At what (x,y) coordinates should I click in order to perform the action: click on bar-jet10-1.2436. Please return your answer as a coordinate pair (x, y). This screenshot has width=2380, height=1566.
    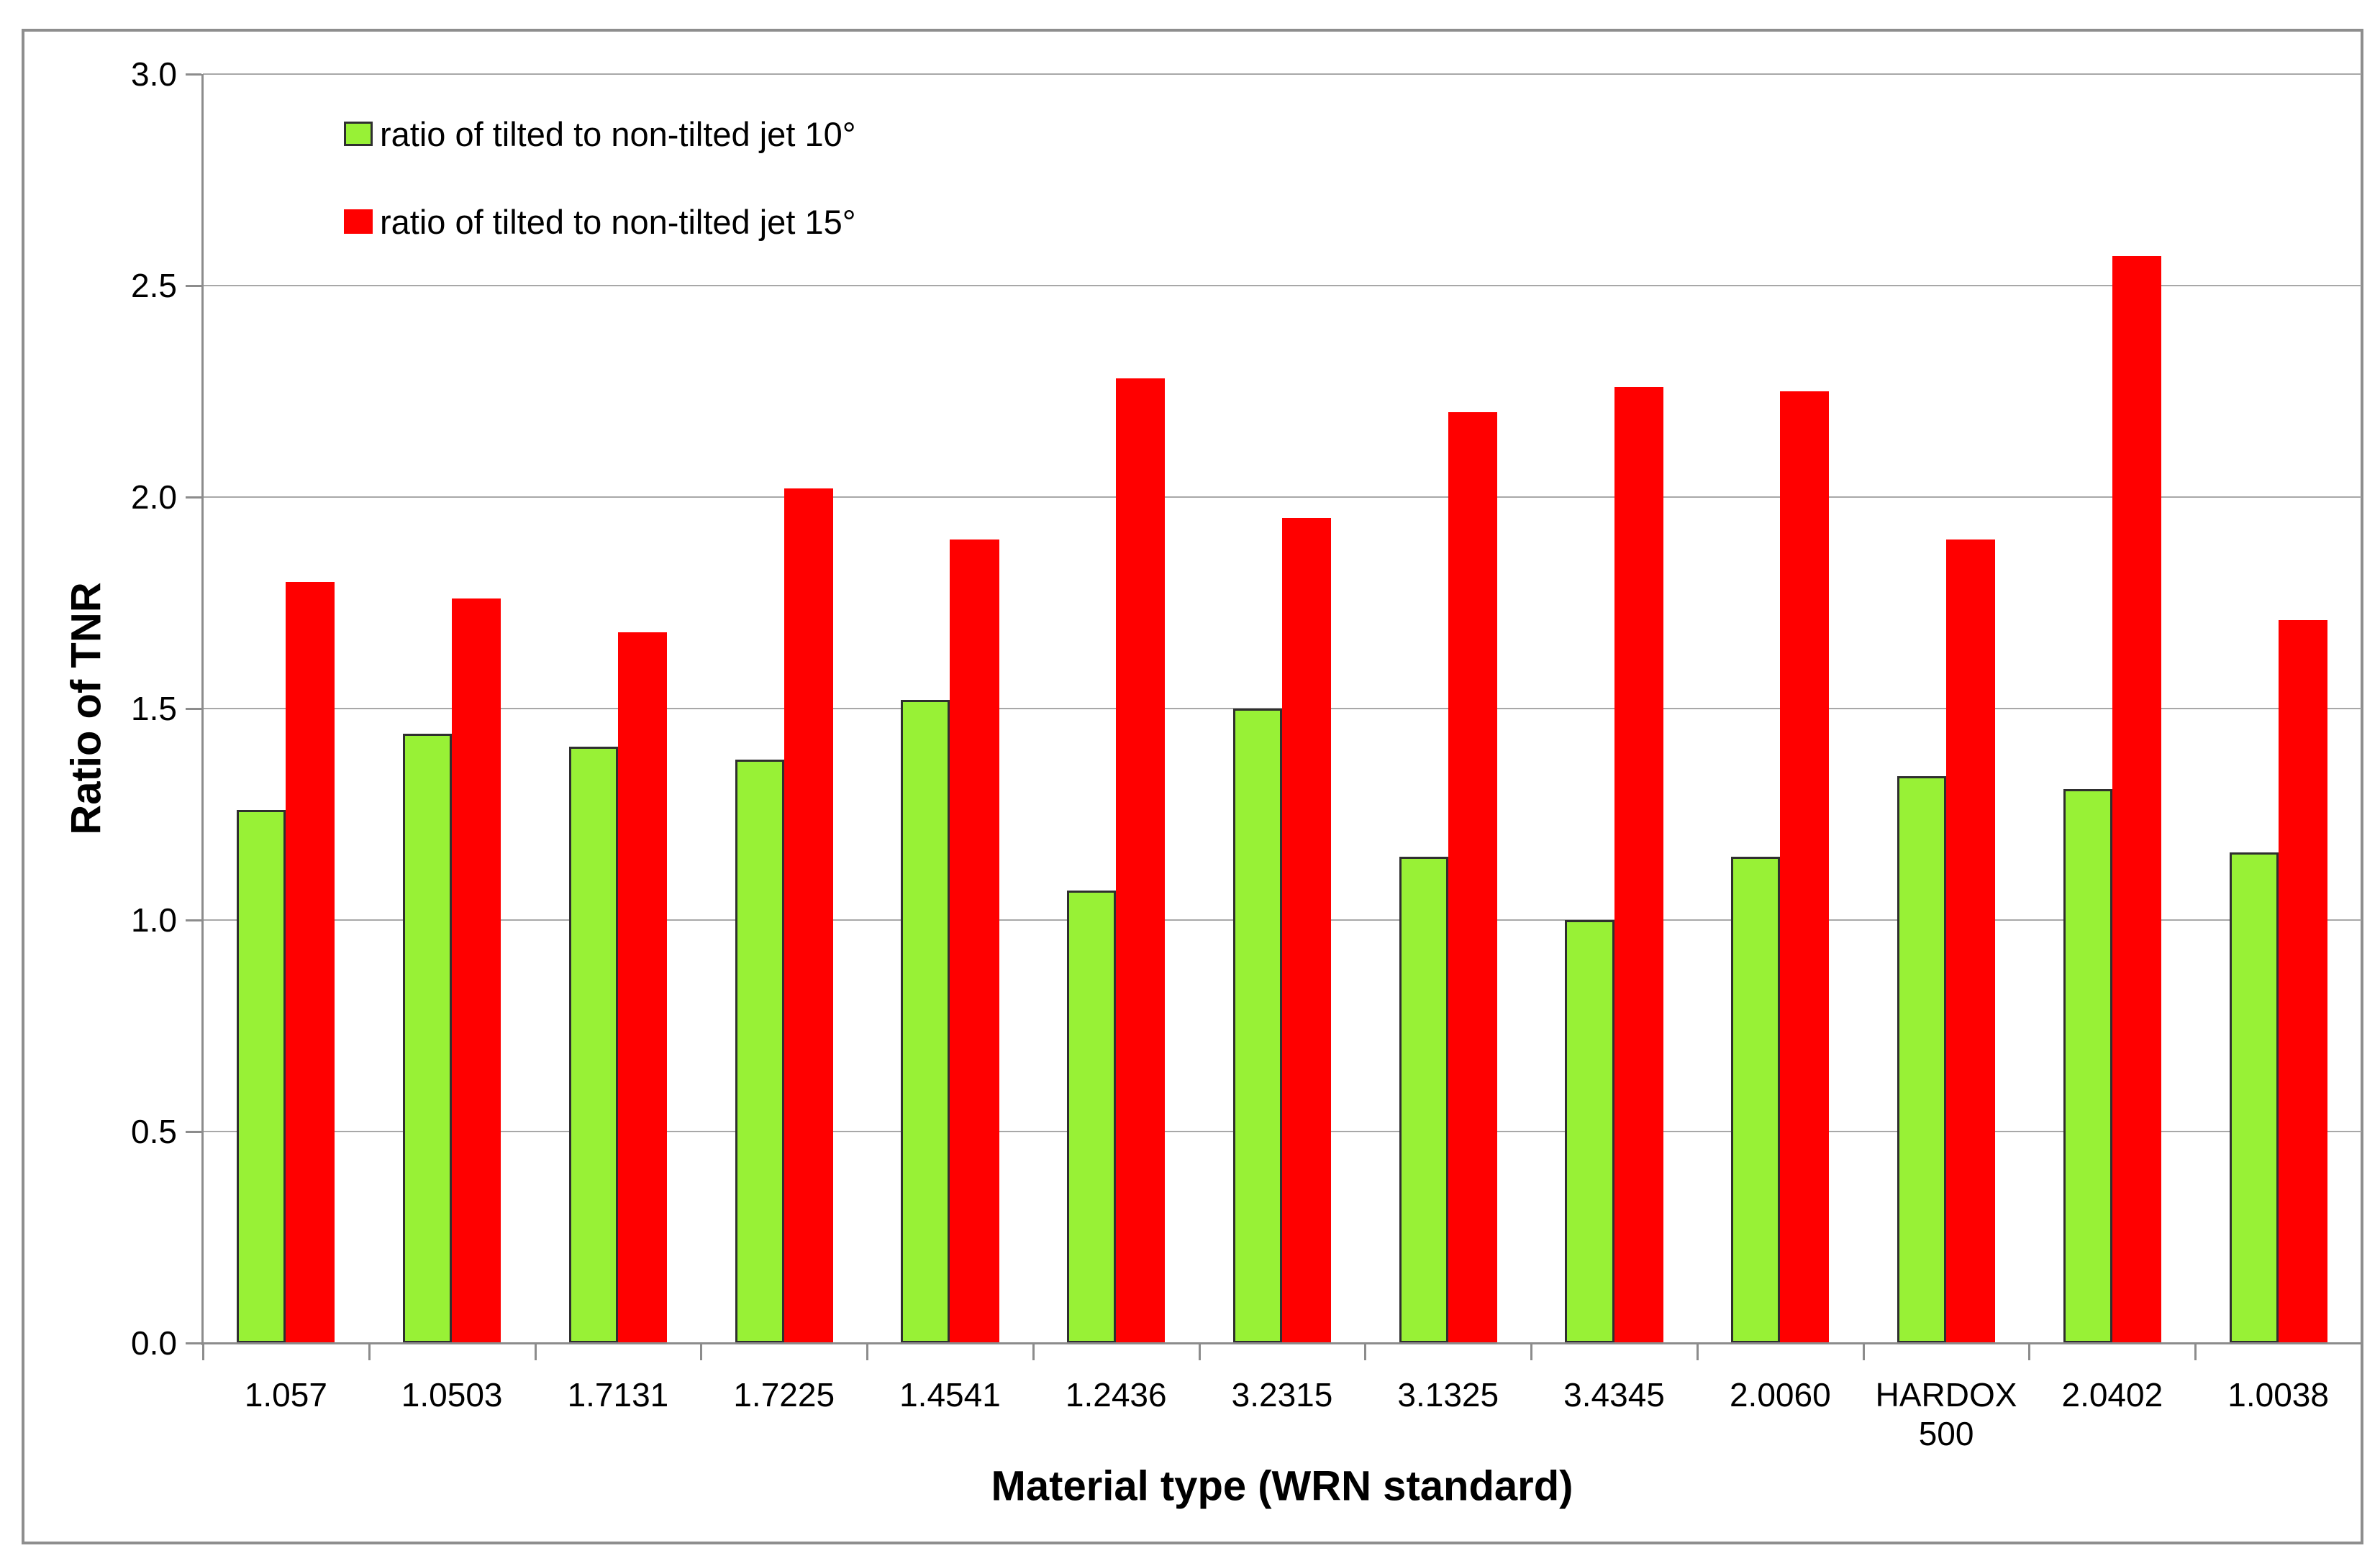
    Looking at the image, I should click on (1092, 1117).